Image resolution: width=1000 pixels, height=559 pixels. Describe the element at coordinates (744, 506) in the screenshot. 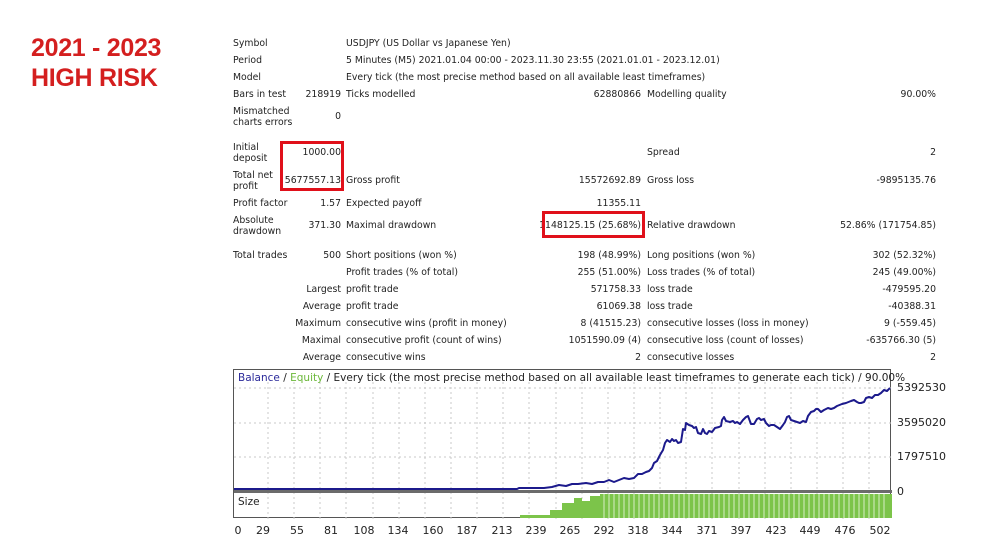

I see `size-bar-gaps` at that location.